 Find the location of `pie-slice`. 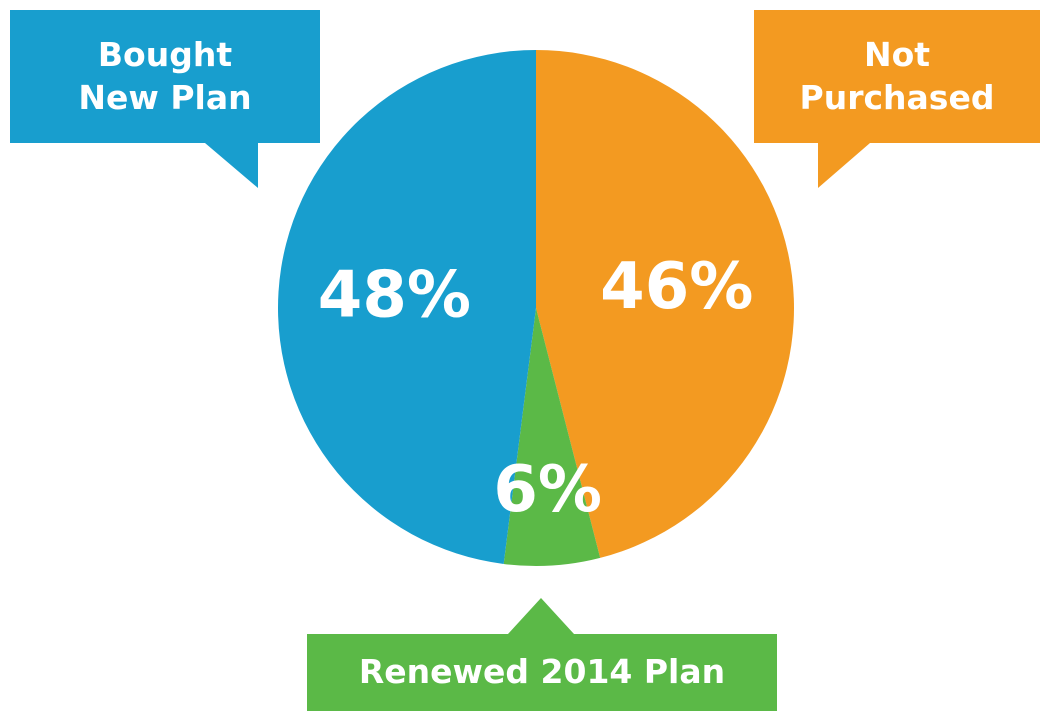

pie-slice is located at coordinates (552, 437).